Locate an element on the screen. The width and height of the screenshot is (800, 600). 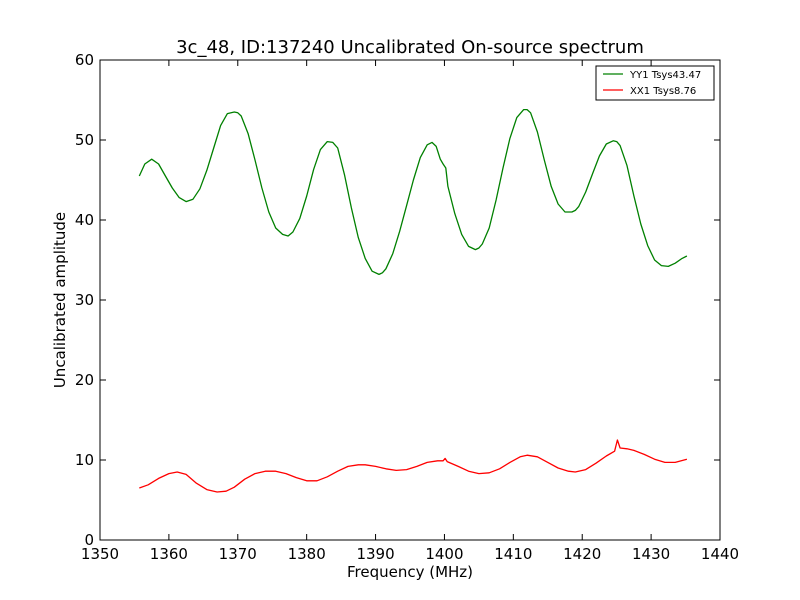
x-tick-label: 1440 is located at coordinates (720, 554).